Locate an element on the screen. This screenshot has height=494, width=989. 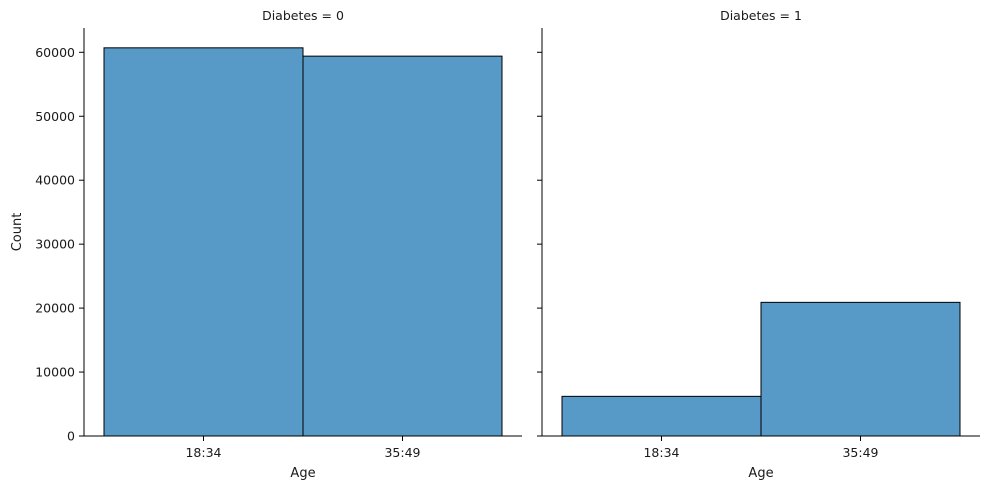
y-tick-label: 60000 is located at coordinates (55, 52).